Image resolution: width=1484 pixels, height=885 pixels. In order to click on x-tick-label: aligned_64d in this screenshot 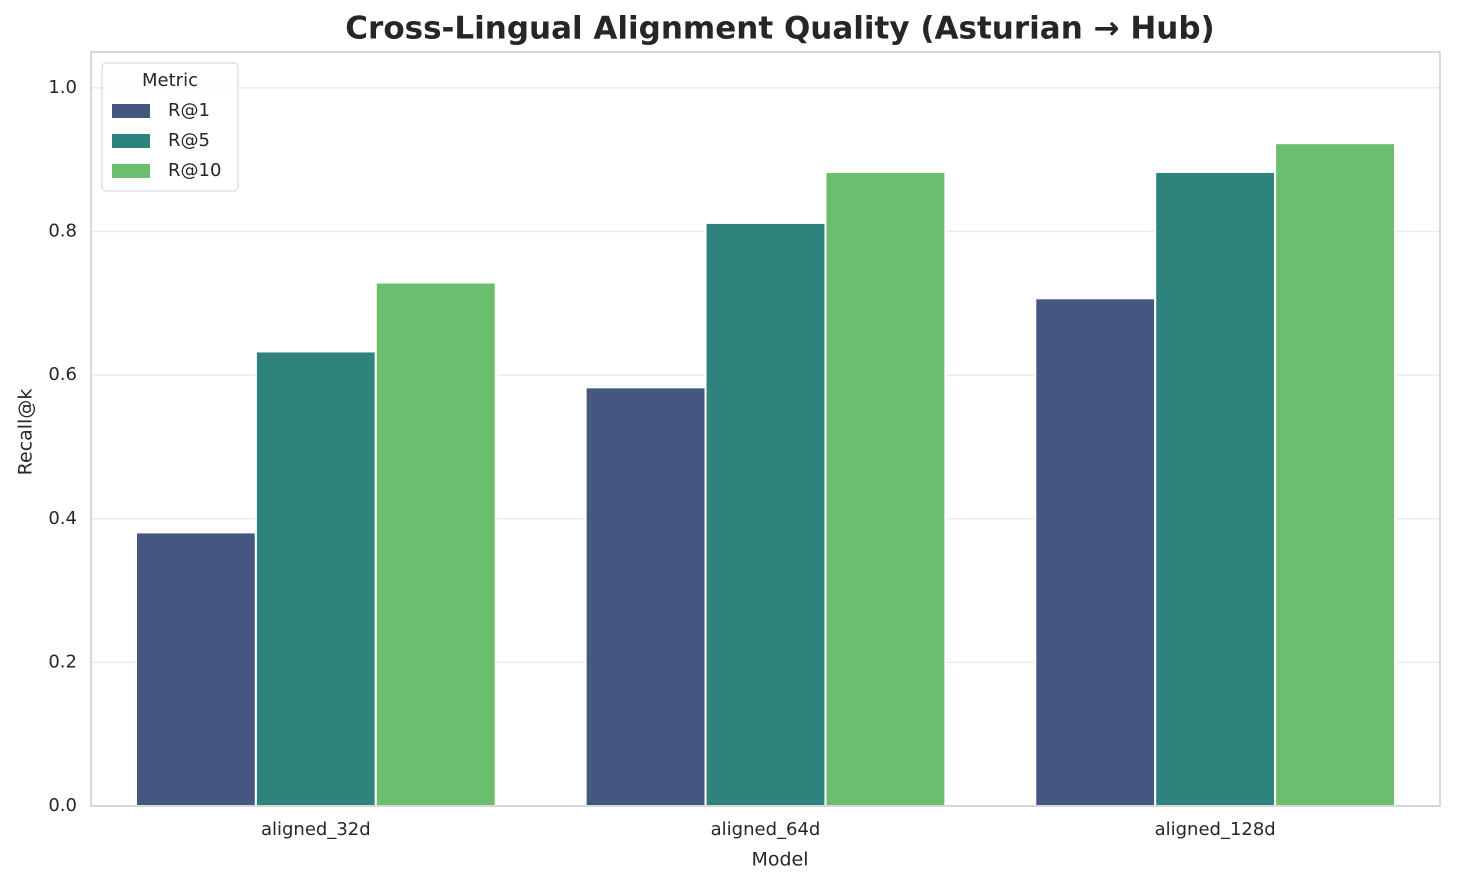, I will do `click(766, 829)`.